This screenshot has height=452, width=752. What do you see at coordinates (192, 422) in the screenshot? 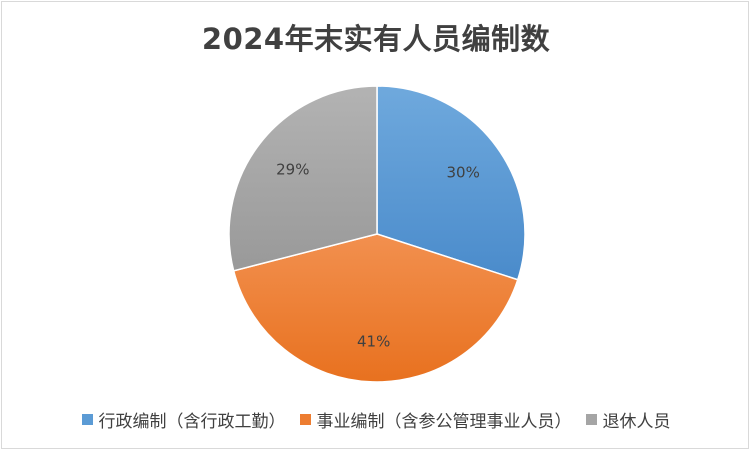
I see `legend-label-admin: 行政编制（含行政工勤）` at bounding box center [192, 422].